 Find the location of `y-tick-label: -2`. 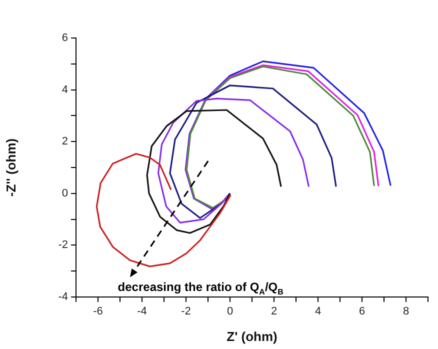

y-tick-label: -2 is located at coordinates (63, 245).